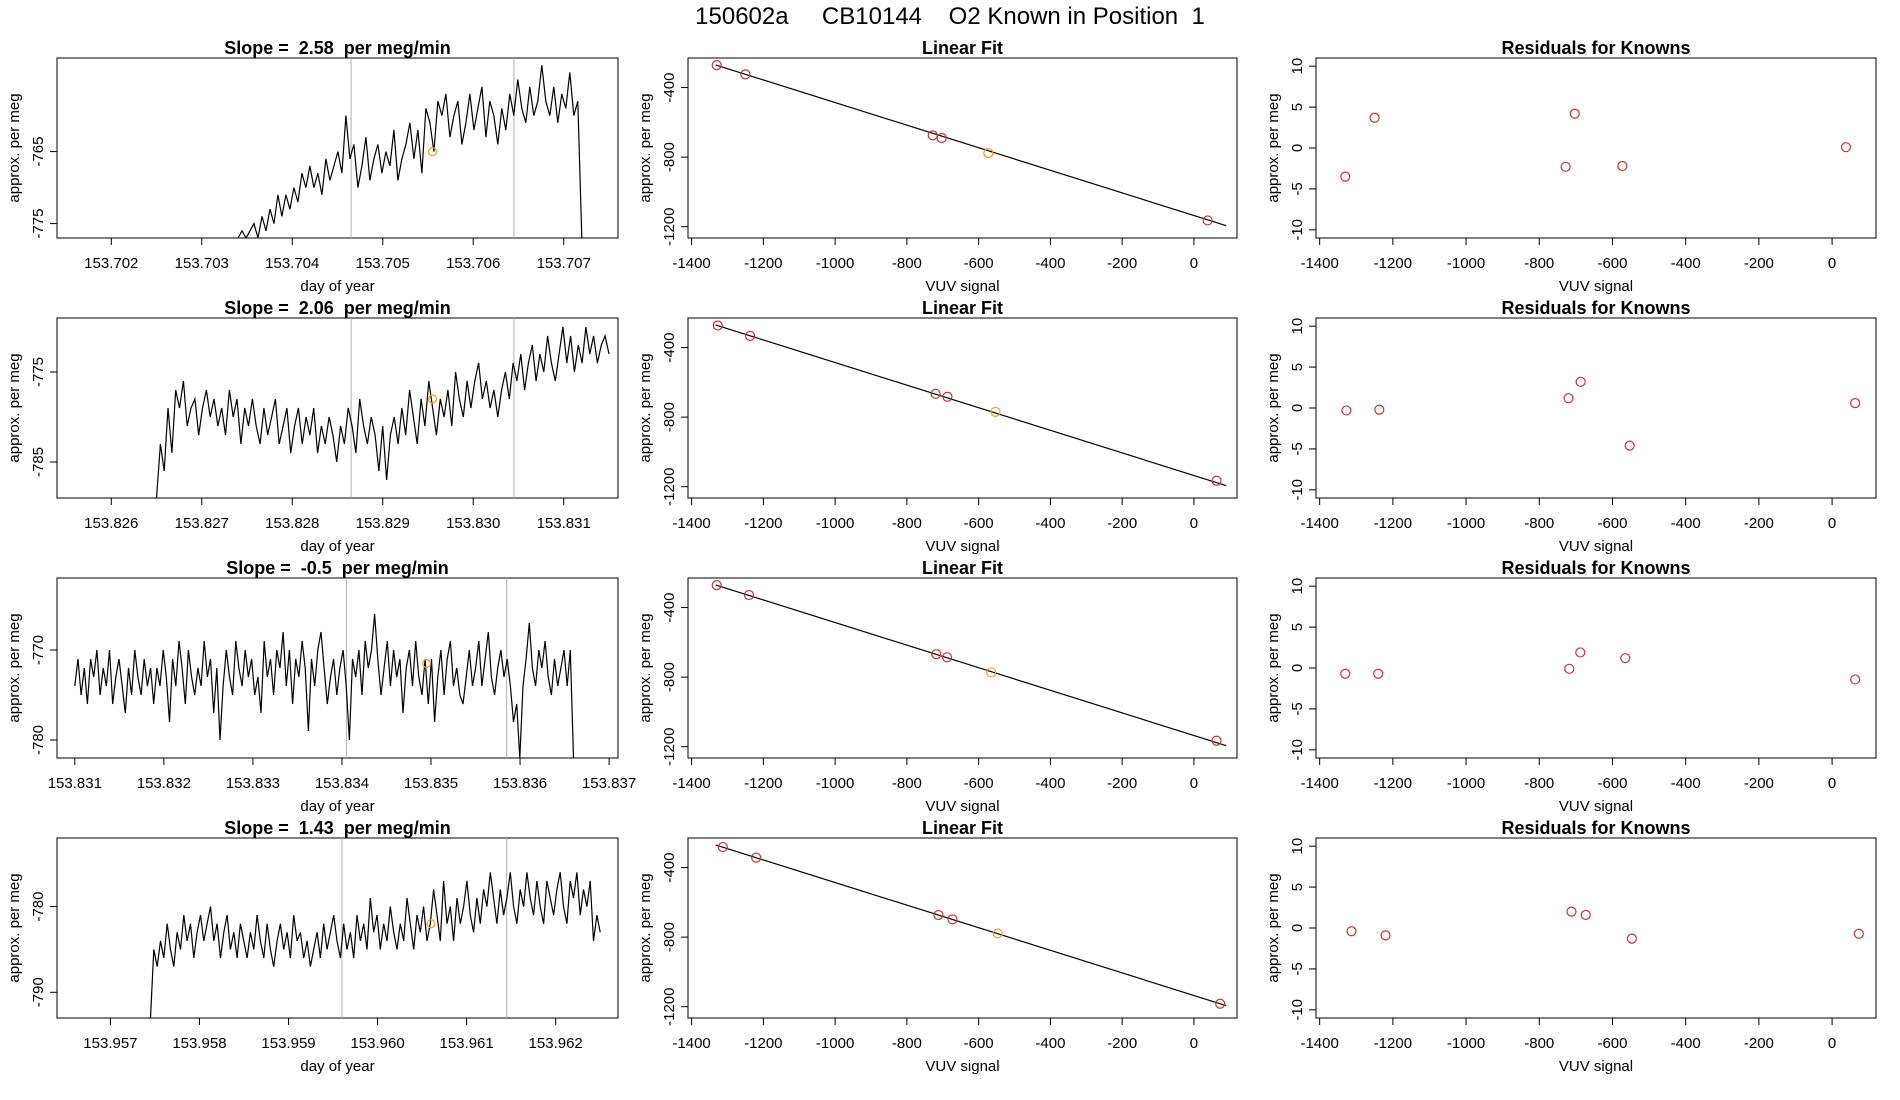 The width and height of the screenshot is (1900, 1100). I want to click on y-tick-label: -780, so click(38, 907).